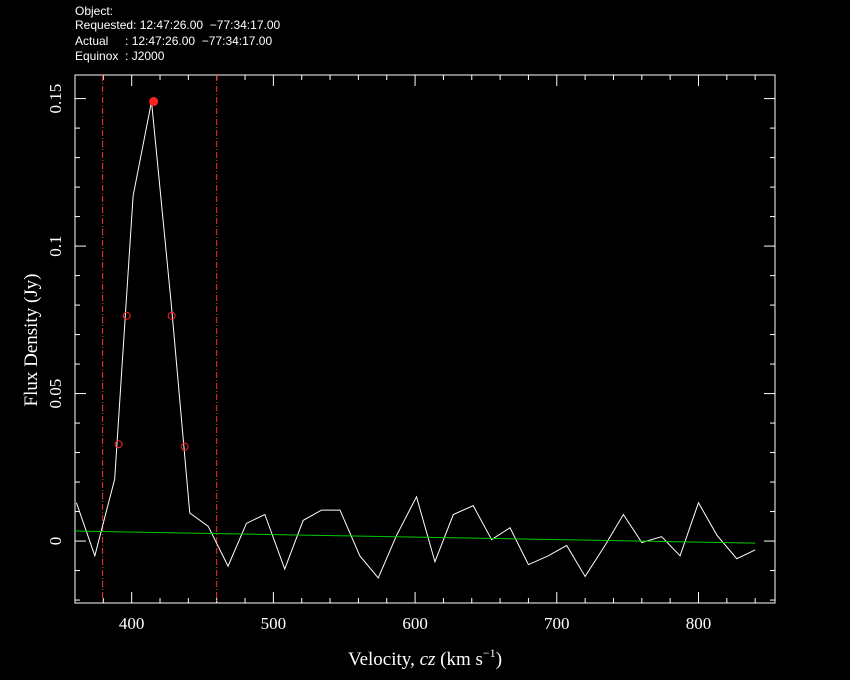 Image resolution: width=850 pixels, height=680 pixels. What do you see at coordinates (55, 541) in the screenshot?
I see `y-tick-label: 0` at bounding box center [55, 541].